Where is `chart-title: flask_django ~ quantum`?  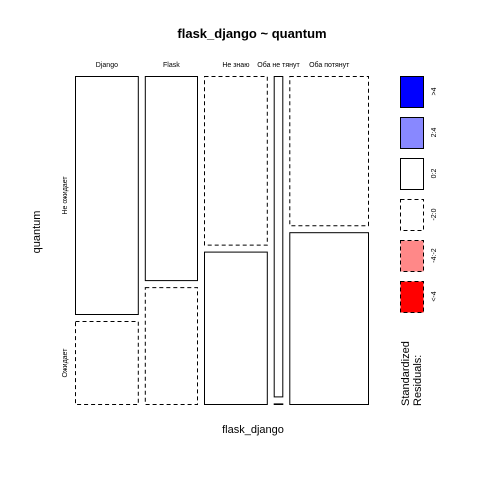
chart-title: flask_django ~ quantum is located at coordinates (251, 33).